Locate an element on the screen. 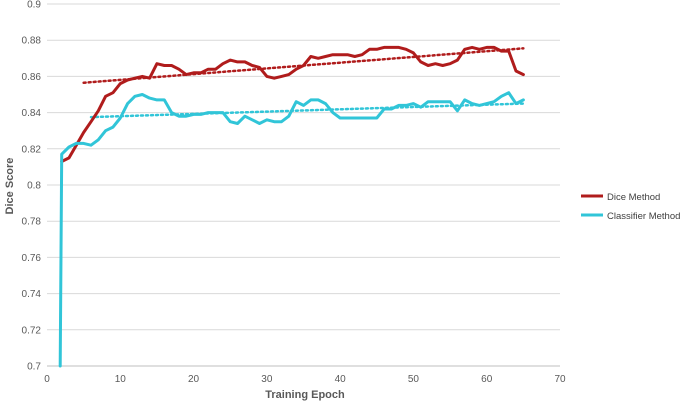 Image resolution: width=685 pixels, height=406 pixels. y-tick-label: 0.86 is located at coordinates (32, 77).